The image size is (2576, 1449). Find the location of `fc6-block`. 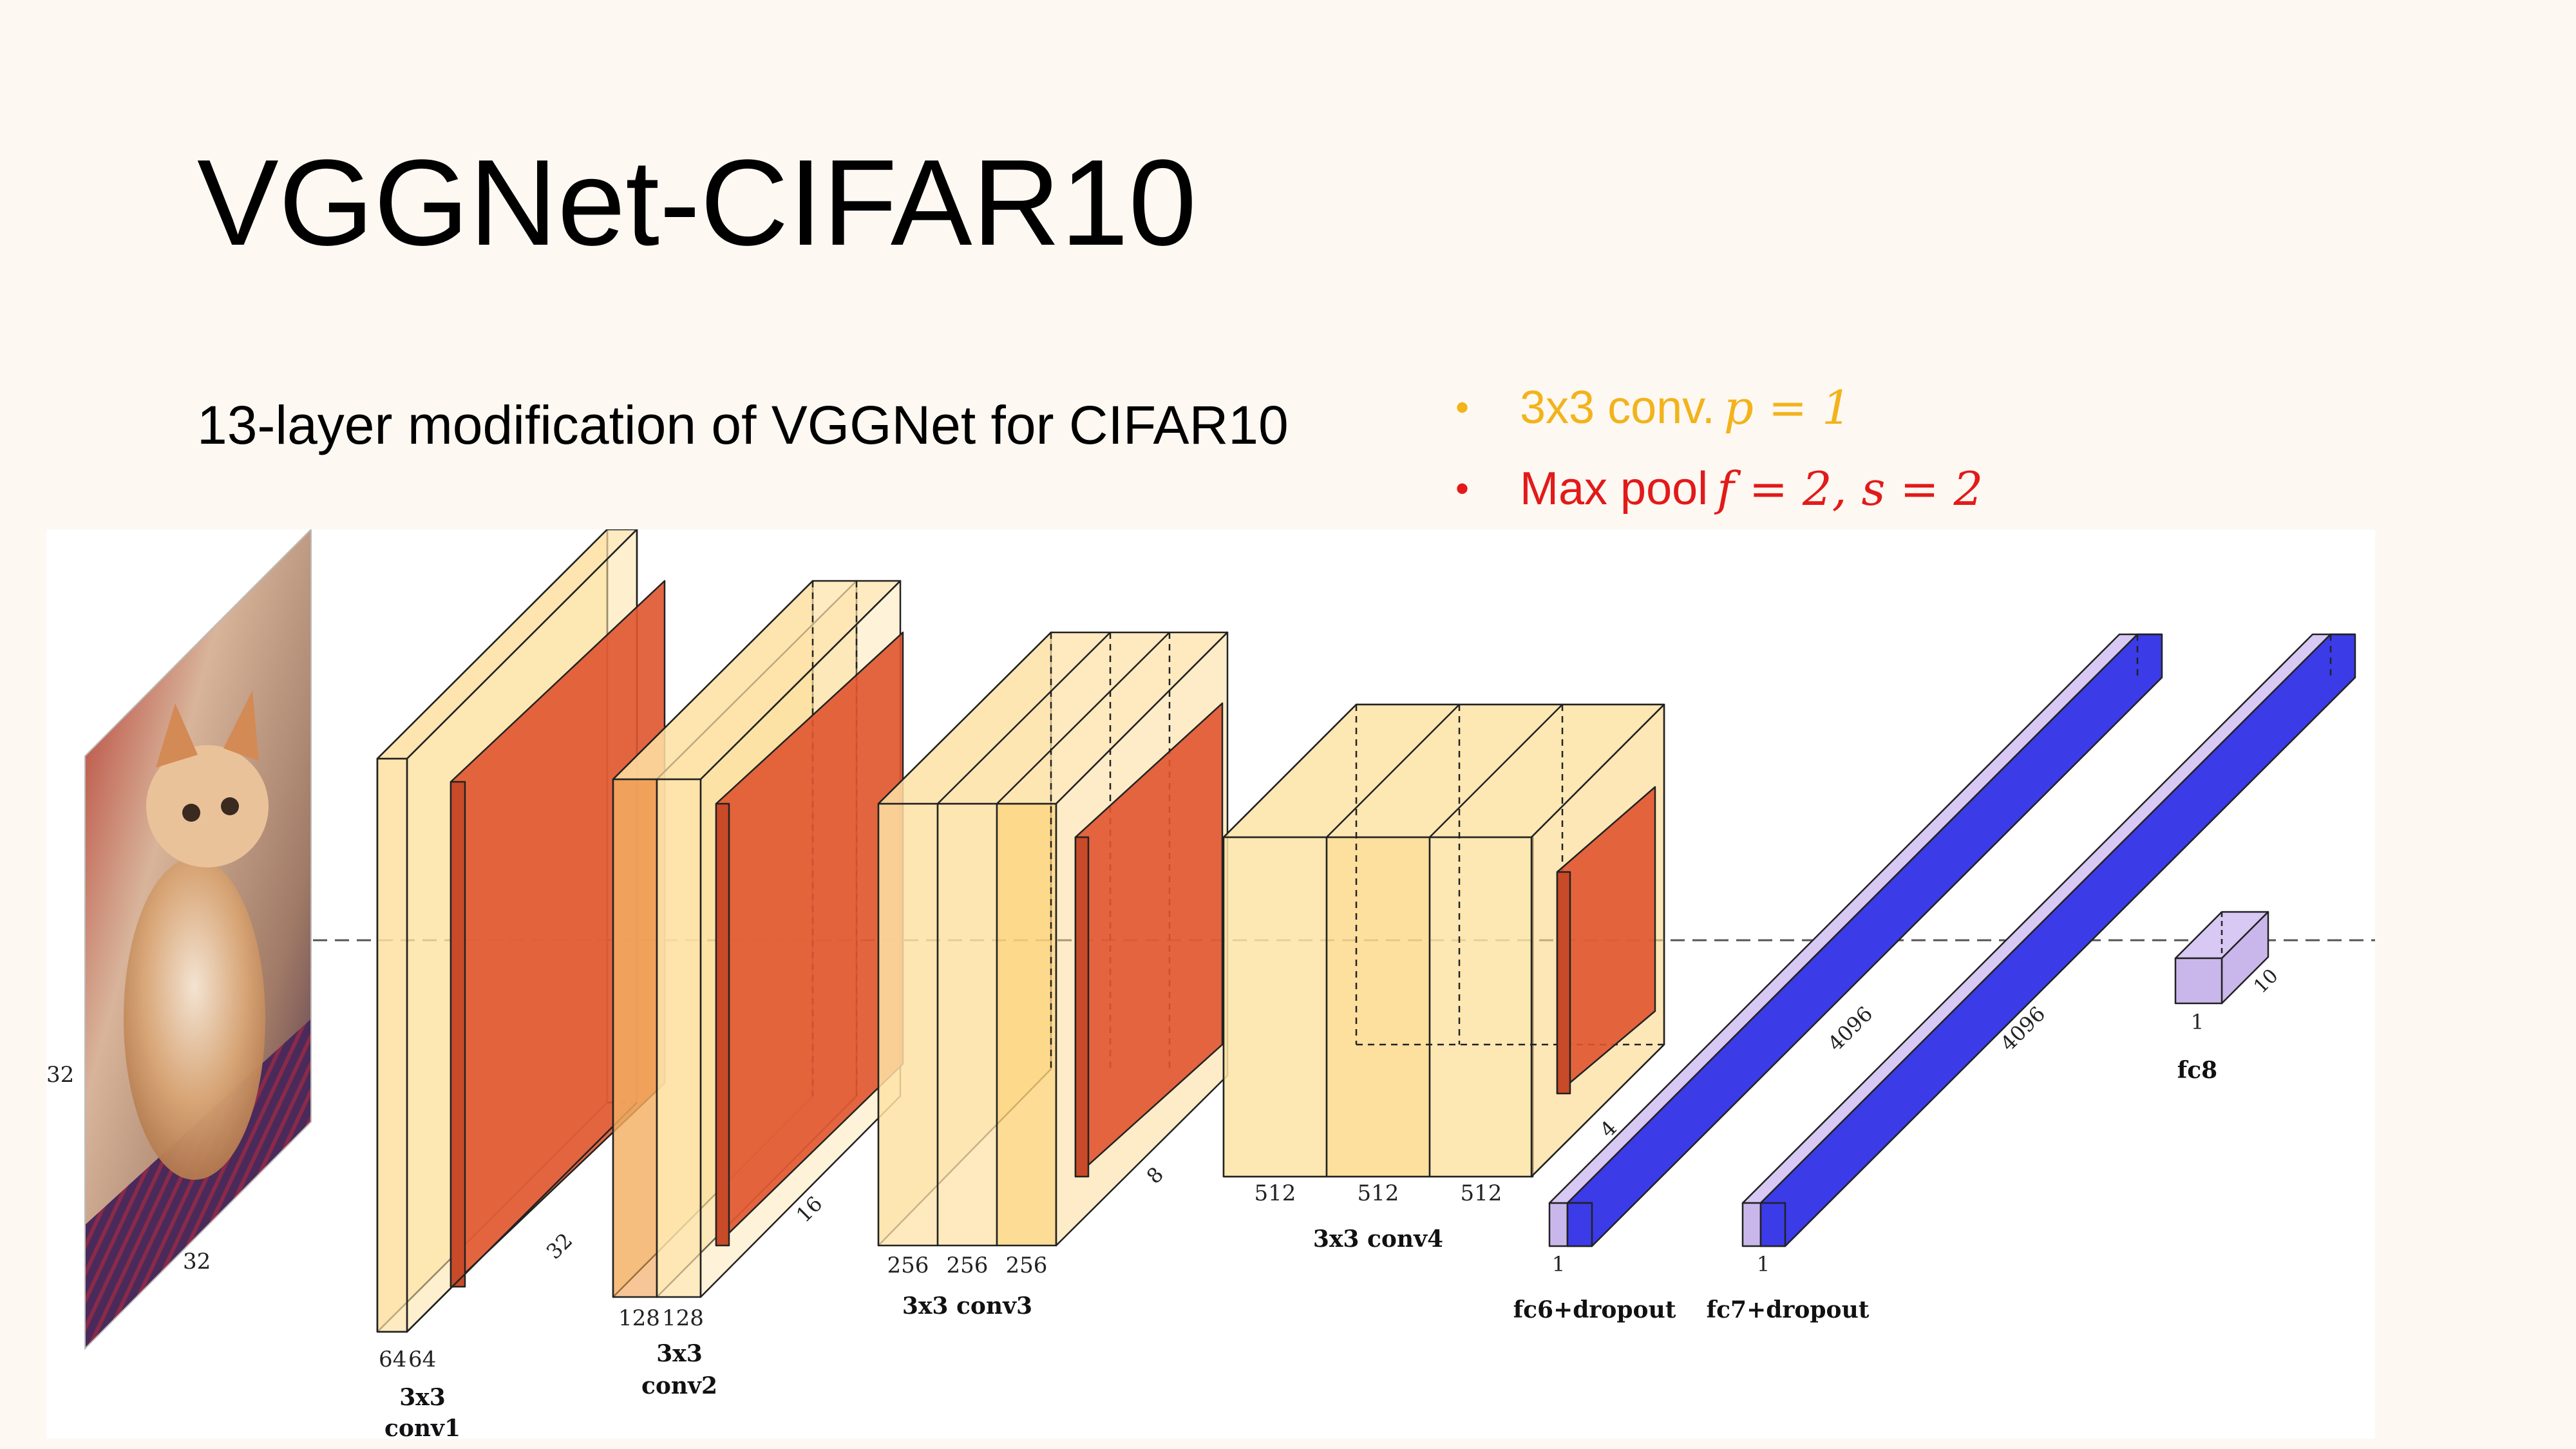

fc6-block is located at coordinates (1855, 940).